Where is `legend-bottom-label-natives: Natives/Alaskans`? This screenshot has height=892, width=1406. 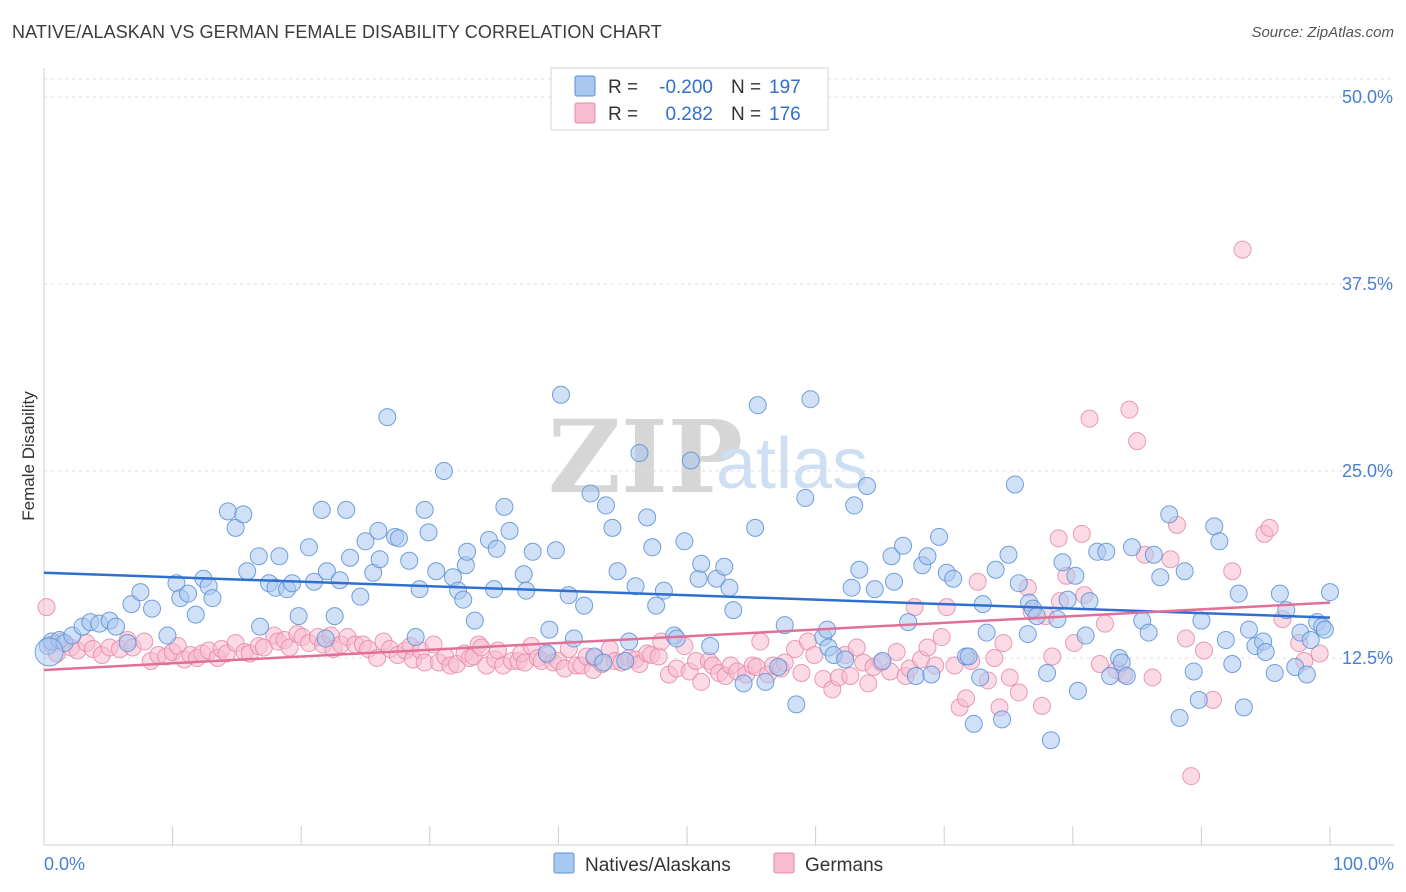 legend-bottom-label-natives: Natives/Alaskans is located at coordinates (658, 865).